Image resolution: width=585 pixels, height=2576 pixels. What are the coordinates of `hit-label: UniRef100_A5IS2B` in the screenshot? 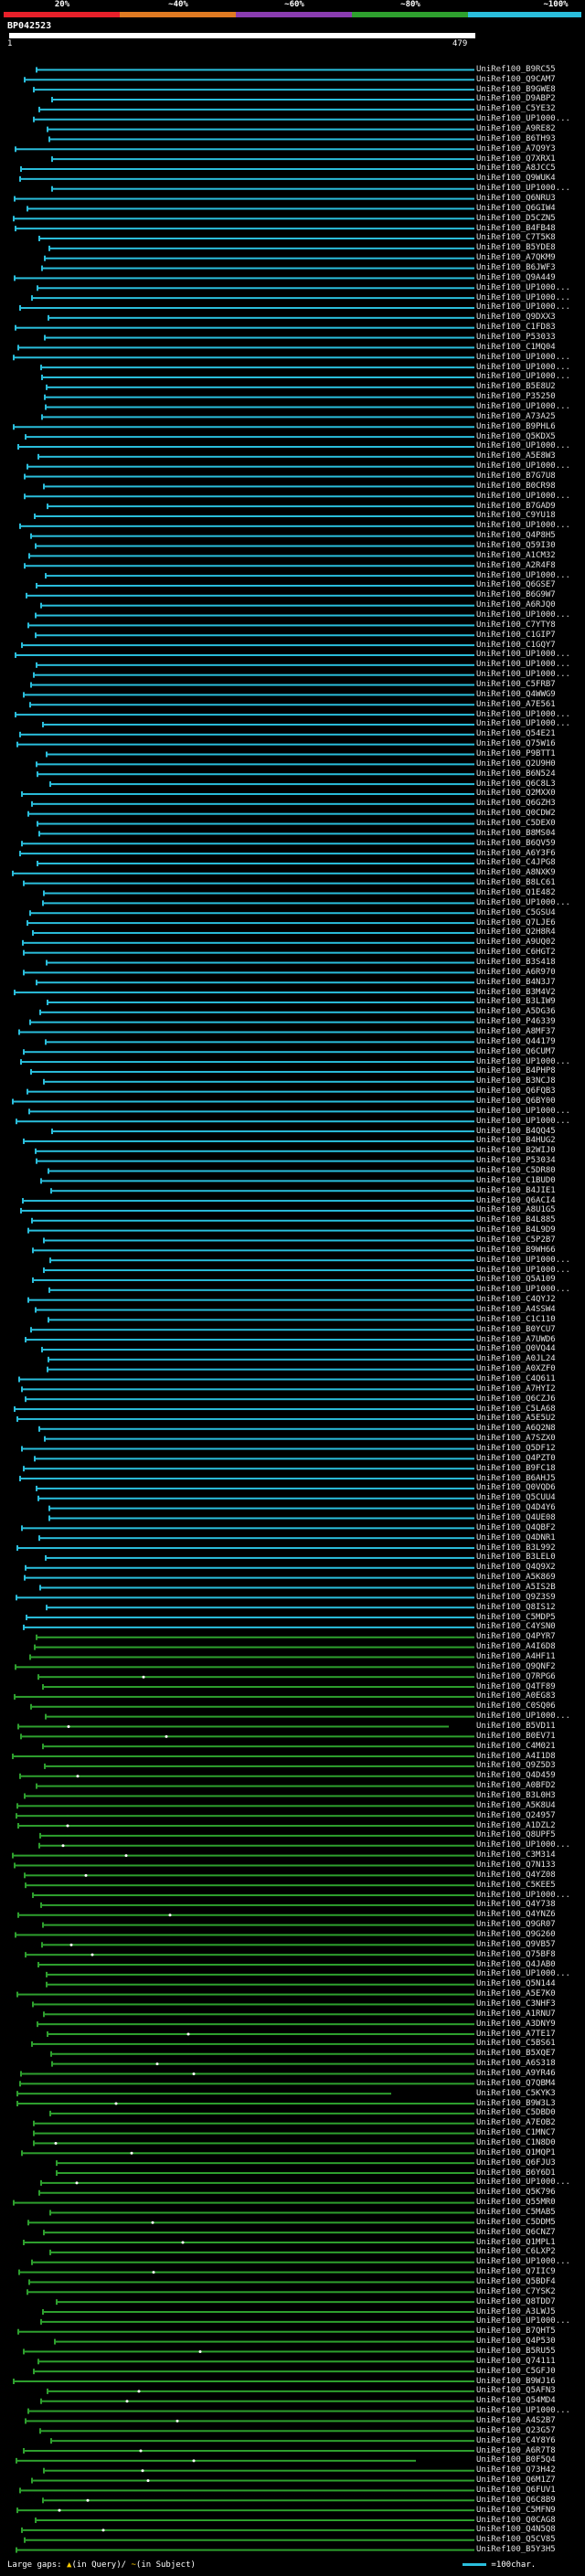 It's located at (516, 1587).